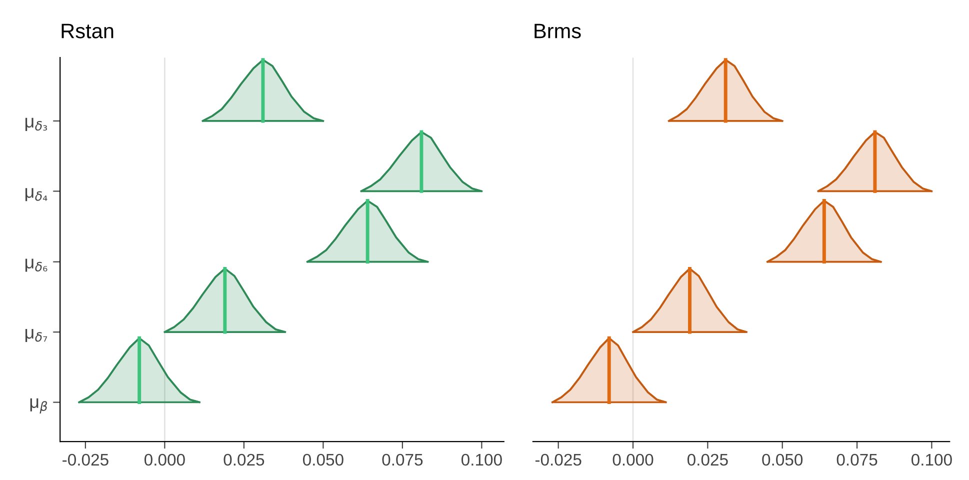 This screenshot has height=480, width=969. What do you see at coordinates (36, 335) in the screenshot?
I see `text: μ$_{δ₇}$` at bounding box center [36, 335].